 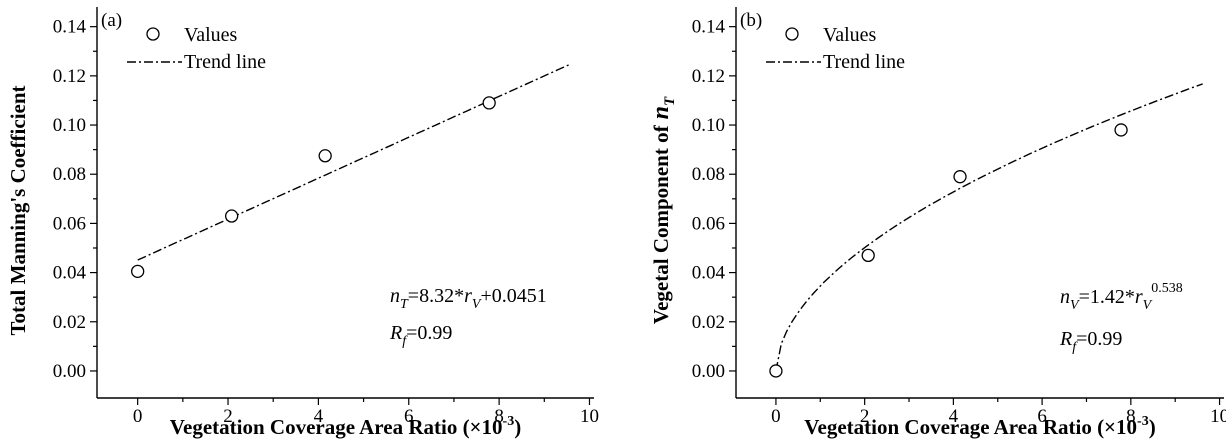 What do you see at coordinates (436, 296) in the screenshot?
I see `equation-coefficient: =8.32*` at bounding box center [436, 296].